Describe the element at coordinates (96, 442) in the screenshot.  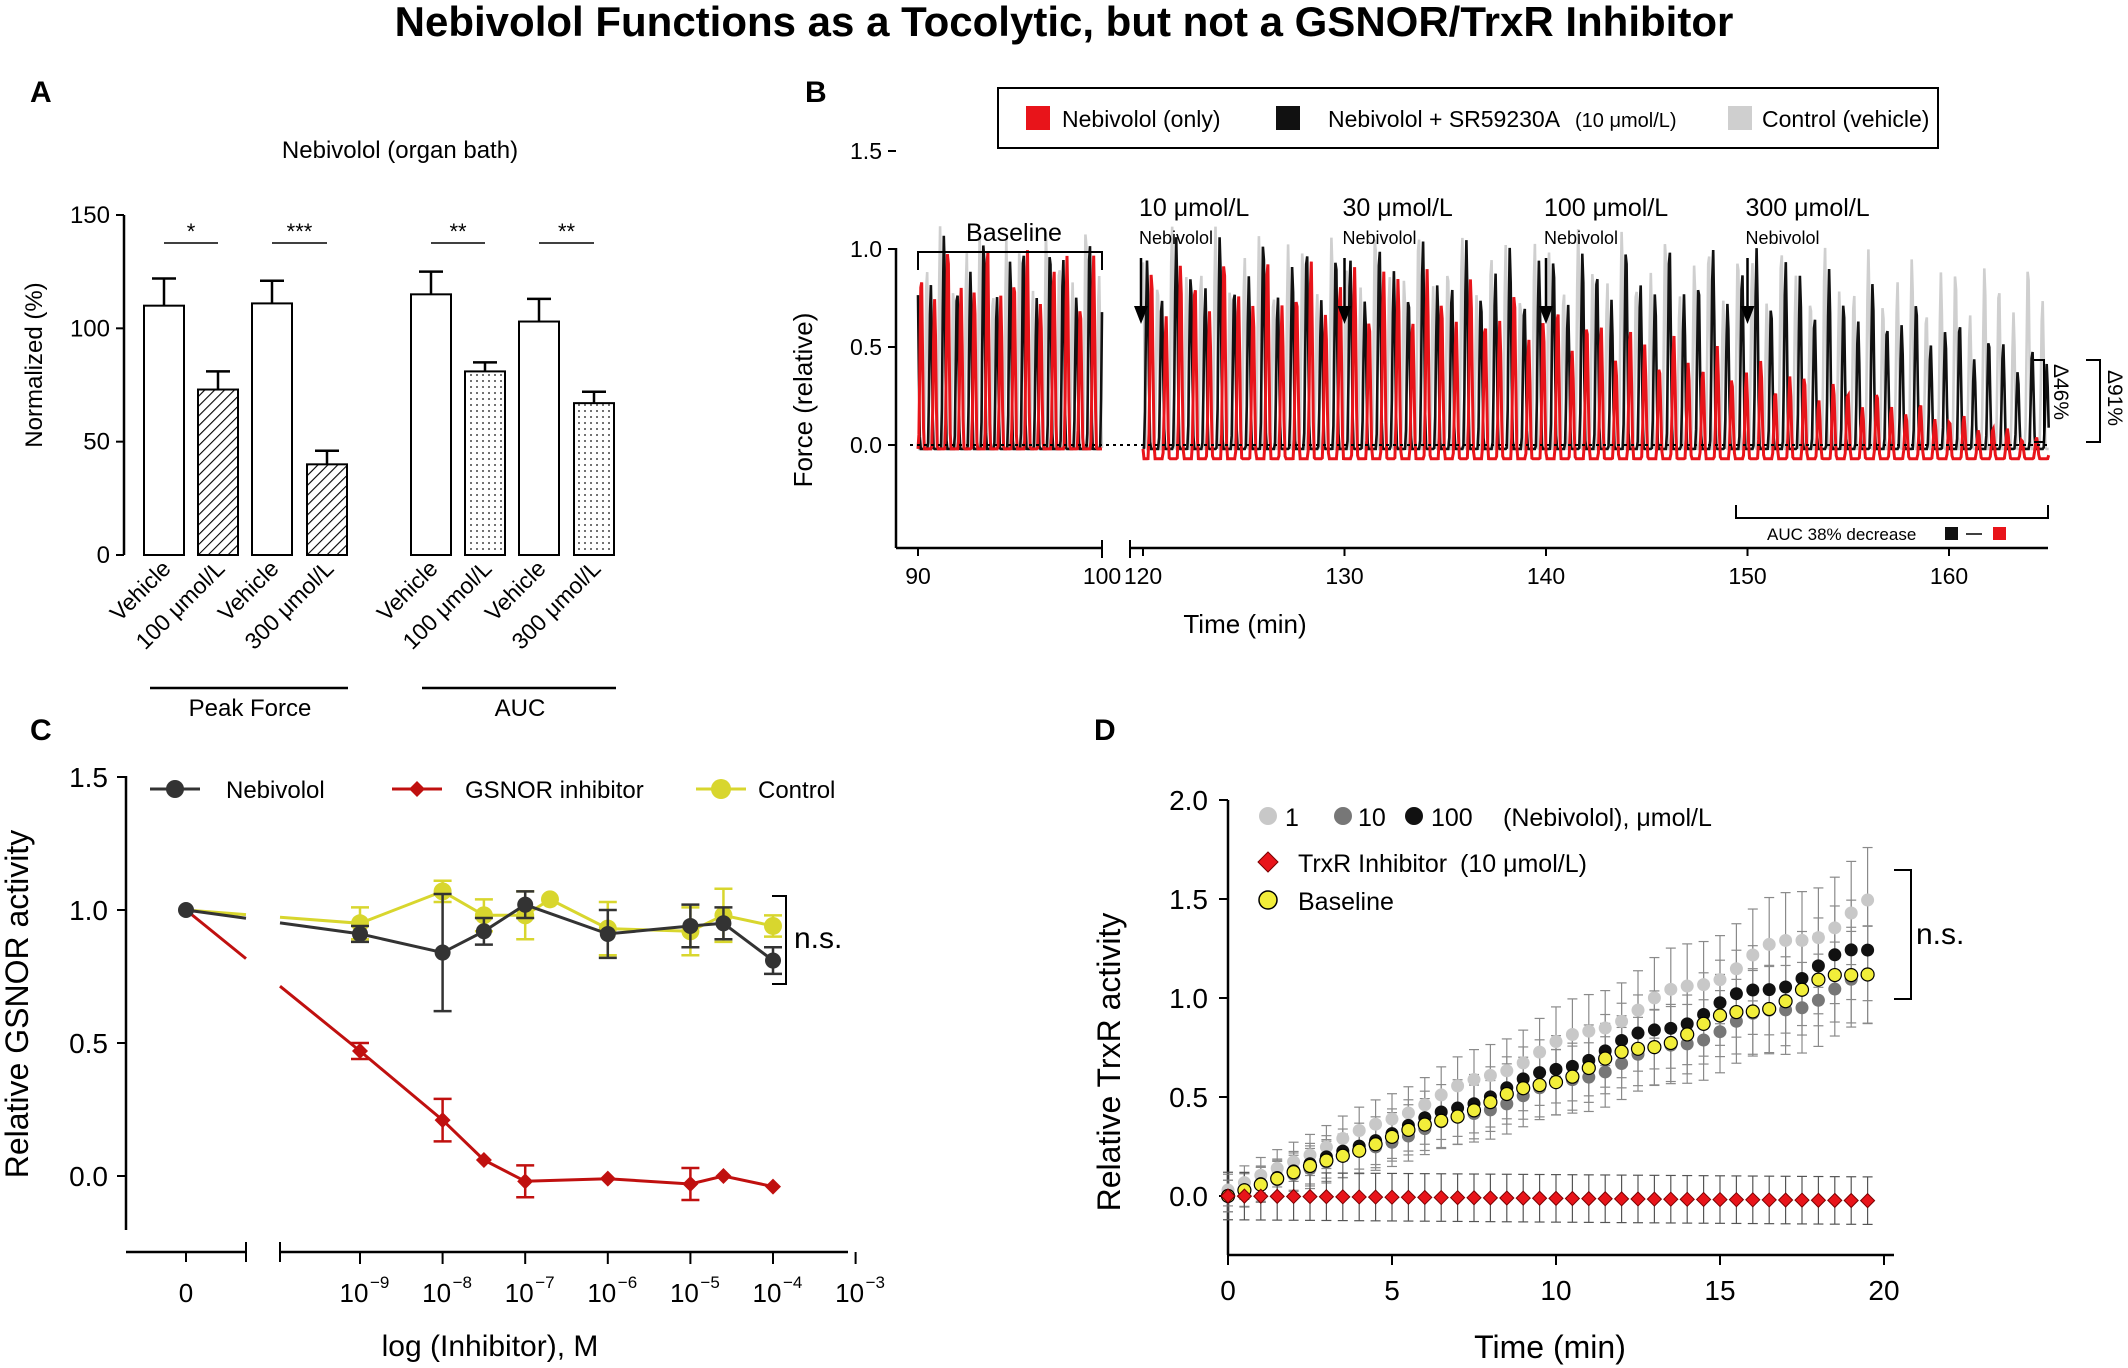
I see `a-ytick-label: 50` at that location.